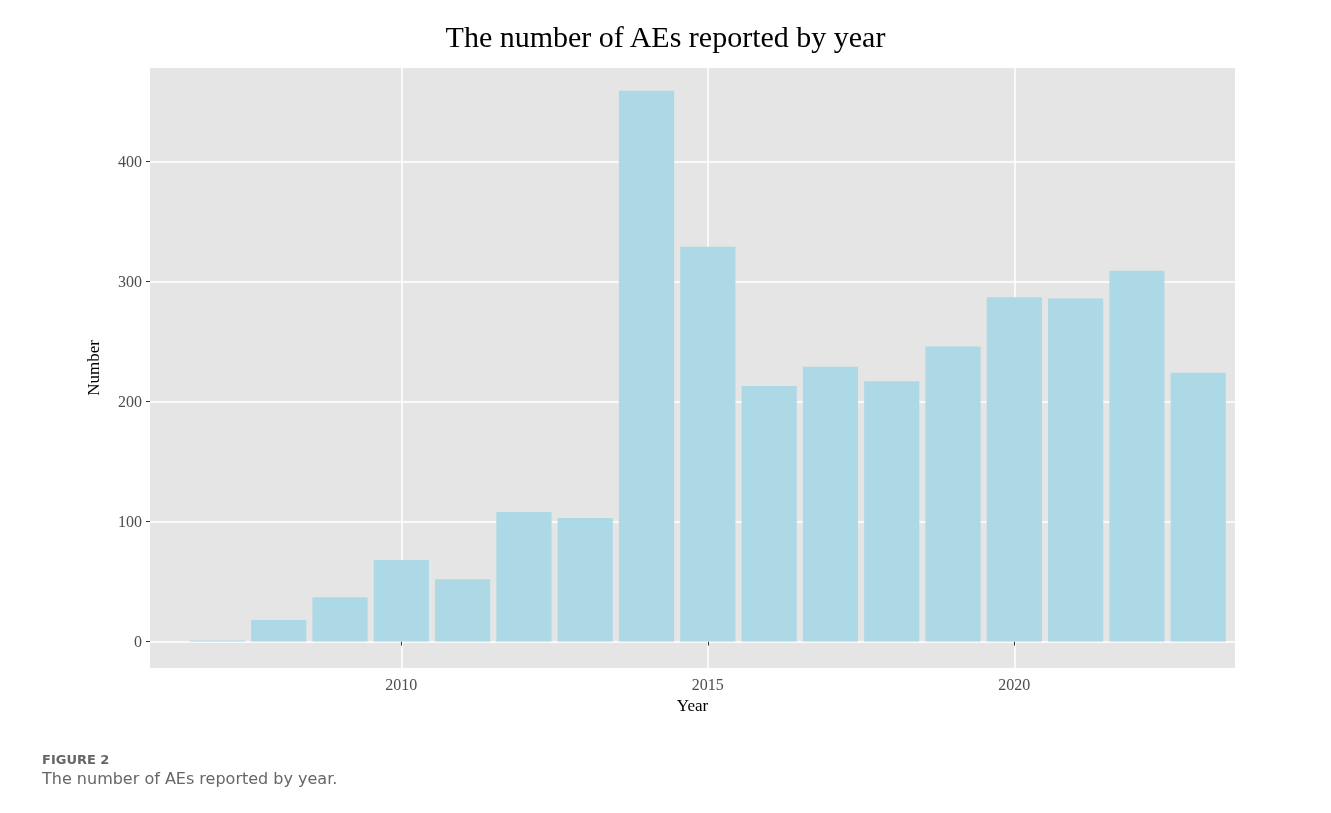  What do you see at coordinates (692, 705) in the screenshot?
I see `x-axis-title: Year` at bounding box center [692, 705].